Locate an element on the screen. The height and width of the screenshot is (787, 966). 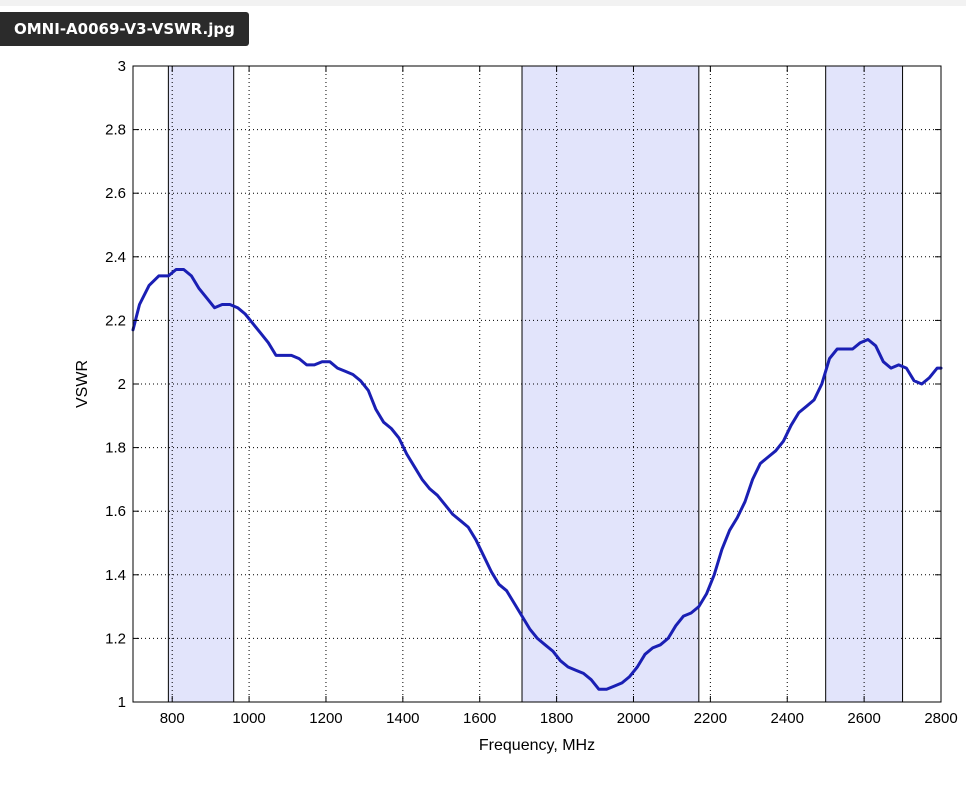
x-tick-label: 2800 is located at coordinates (940, 718).